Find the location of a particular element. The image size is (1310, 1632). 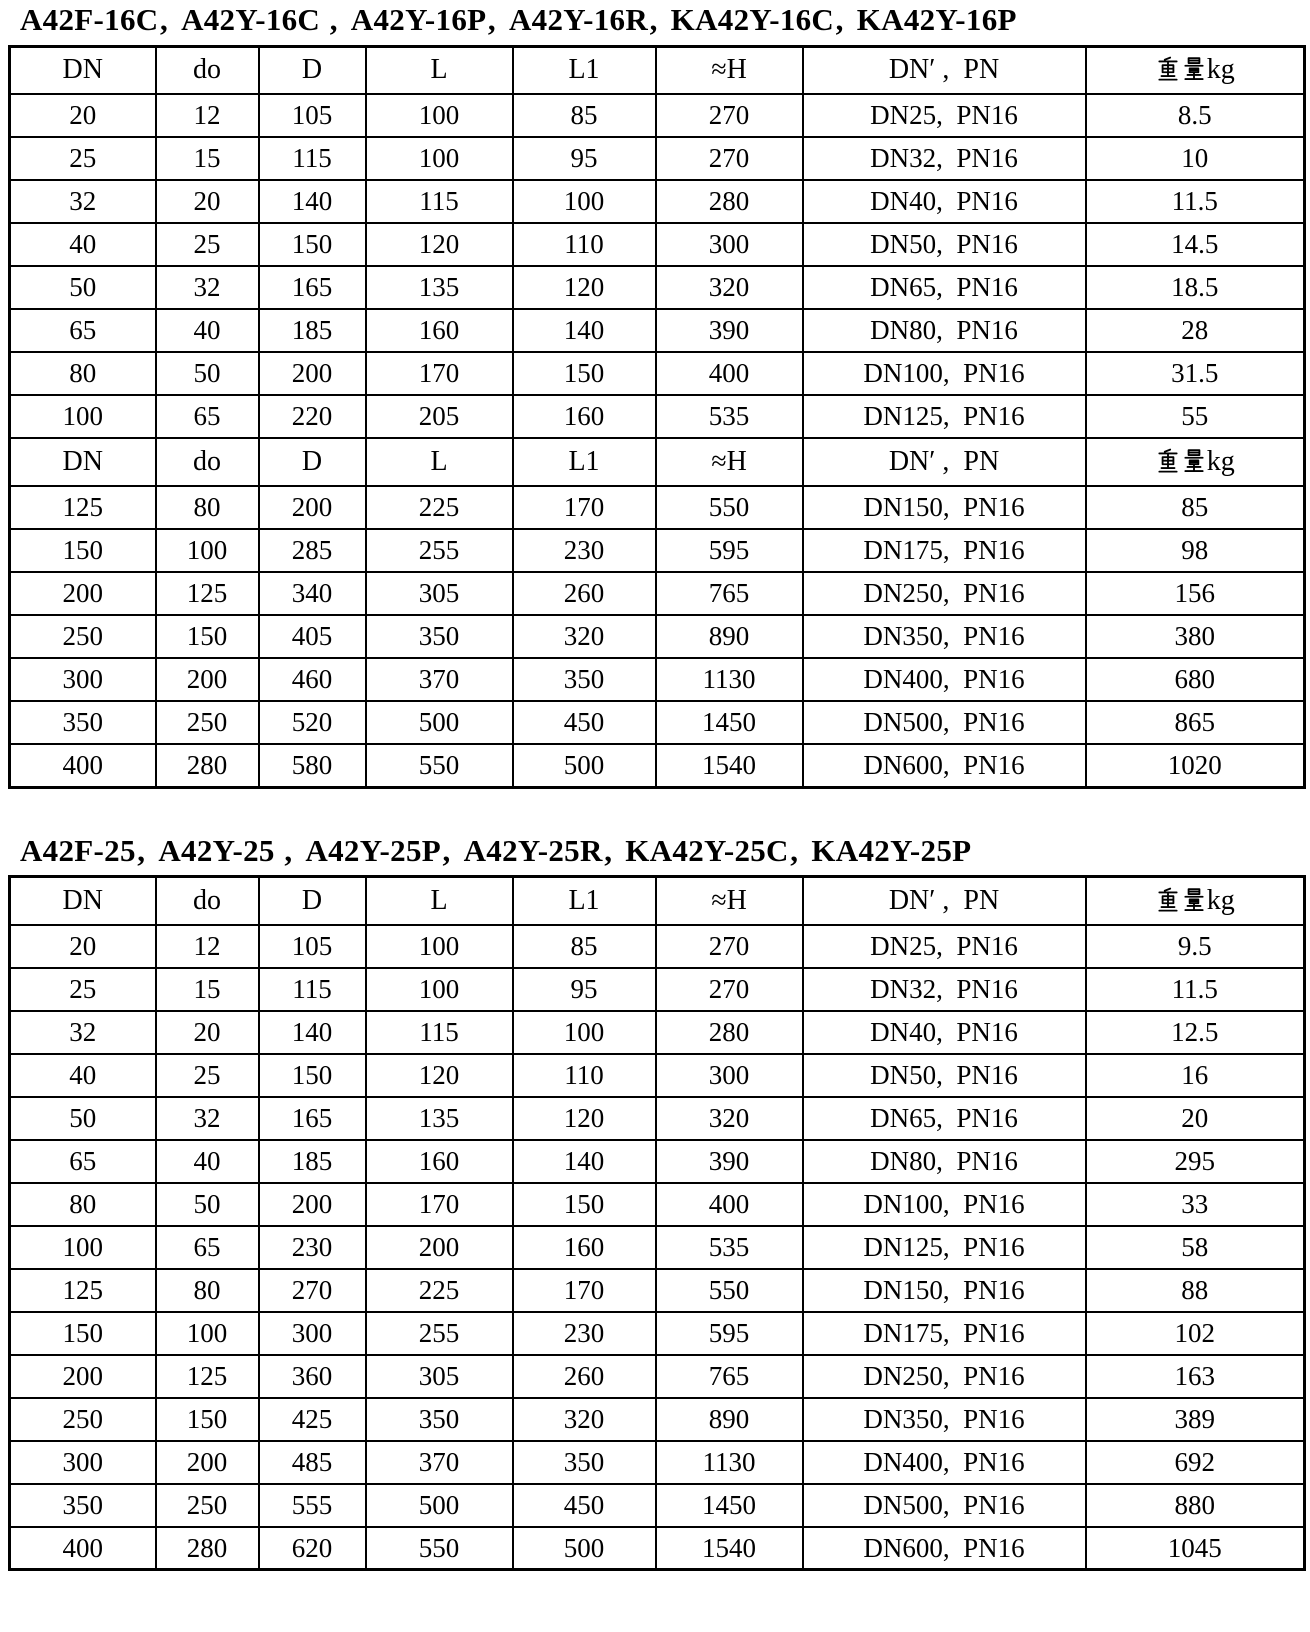

value-cell: 1540 is located at coordinates (729, 766).